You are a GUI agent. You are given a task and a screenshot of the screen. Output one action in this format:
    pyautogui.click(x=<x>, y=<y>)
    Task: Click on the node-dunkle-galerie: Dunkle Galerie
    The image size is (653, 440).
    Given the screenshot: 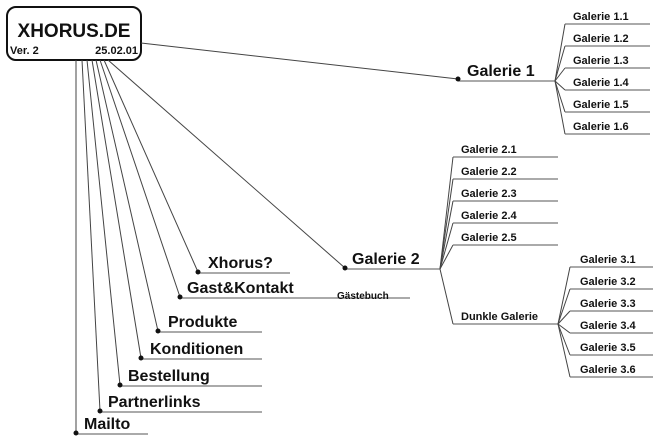 What is the action you would take?
    pyautogui.click(x=499, y=317)
    